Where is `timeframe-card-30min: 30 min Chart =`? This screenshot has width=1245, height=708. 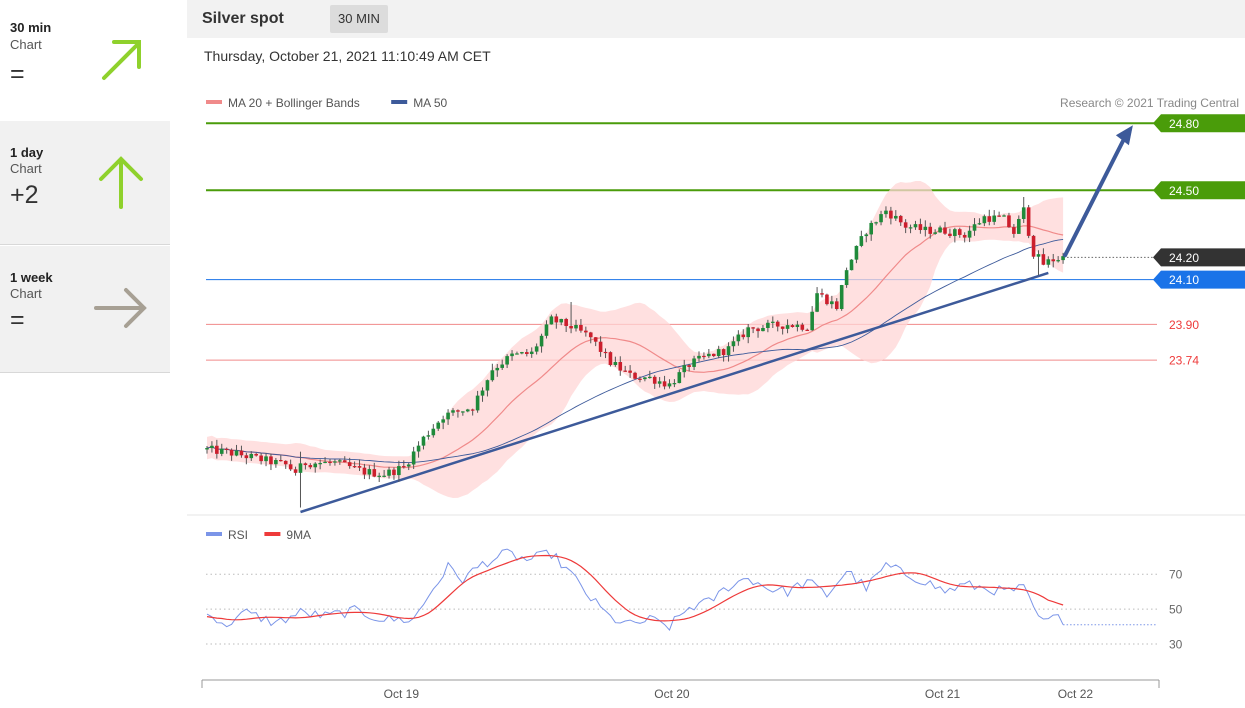
timeframe-card-30min: 30 min Chart = is located at coordinates (85, 62).